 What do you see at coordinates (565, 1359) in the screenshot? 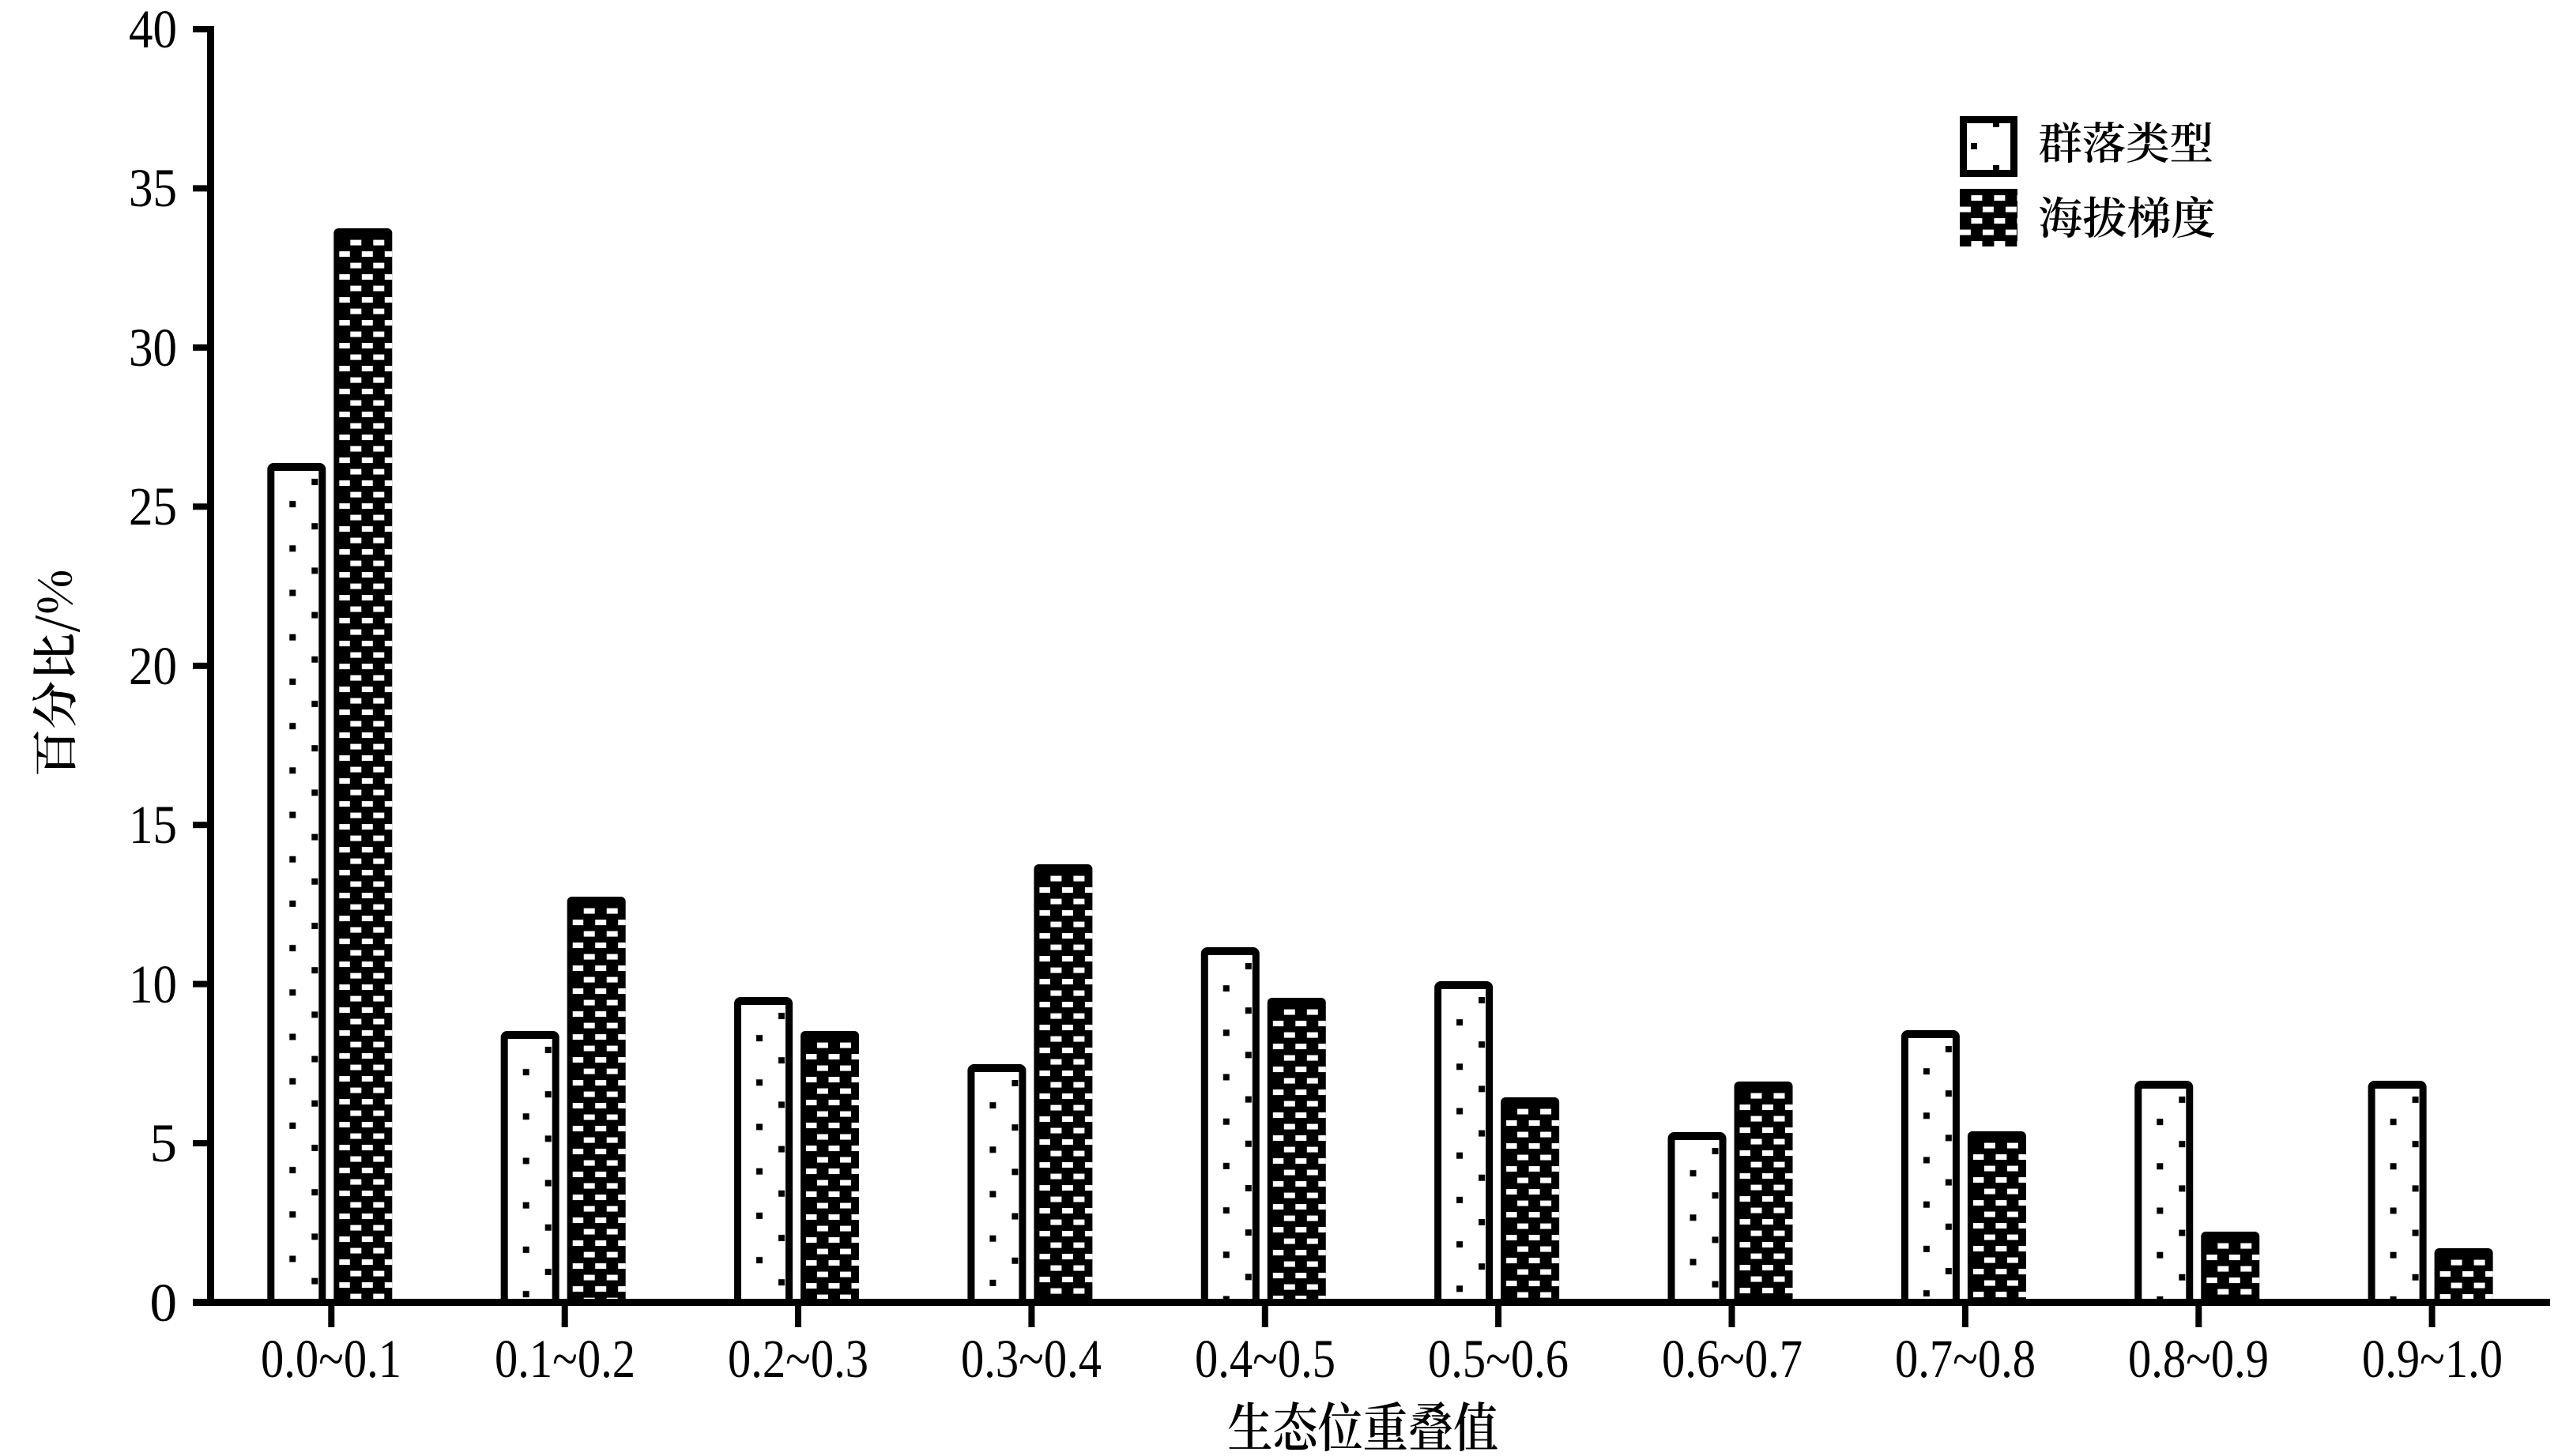
I see `svg-text: 0.1~0.2` at bounding box center [565, 1359].